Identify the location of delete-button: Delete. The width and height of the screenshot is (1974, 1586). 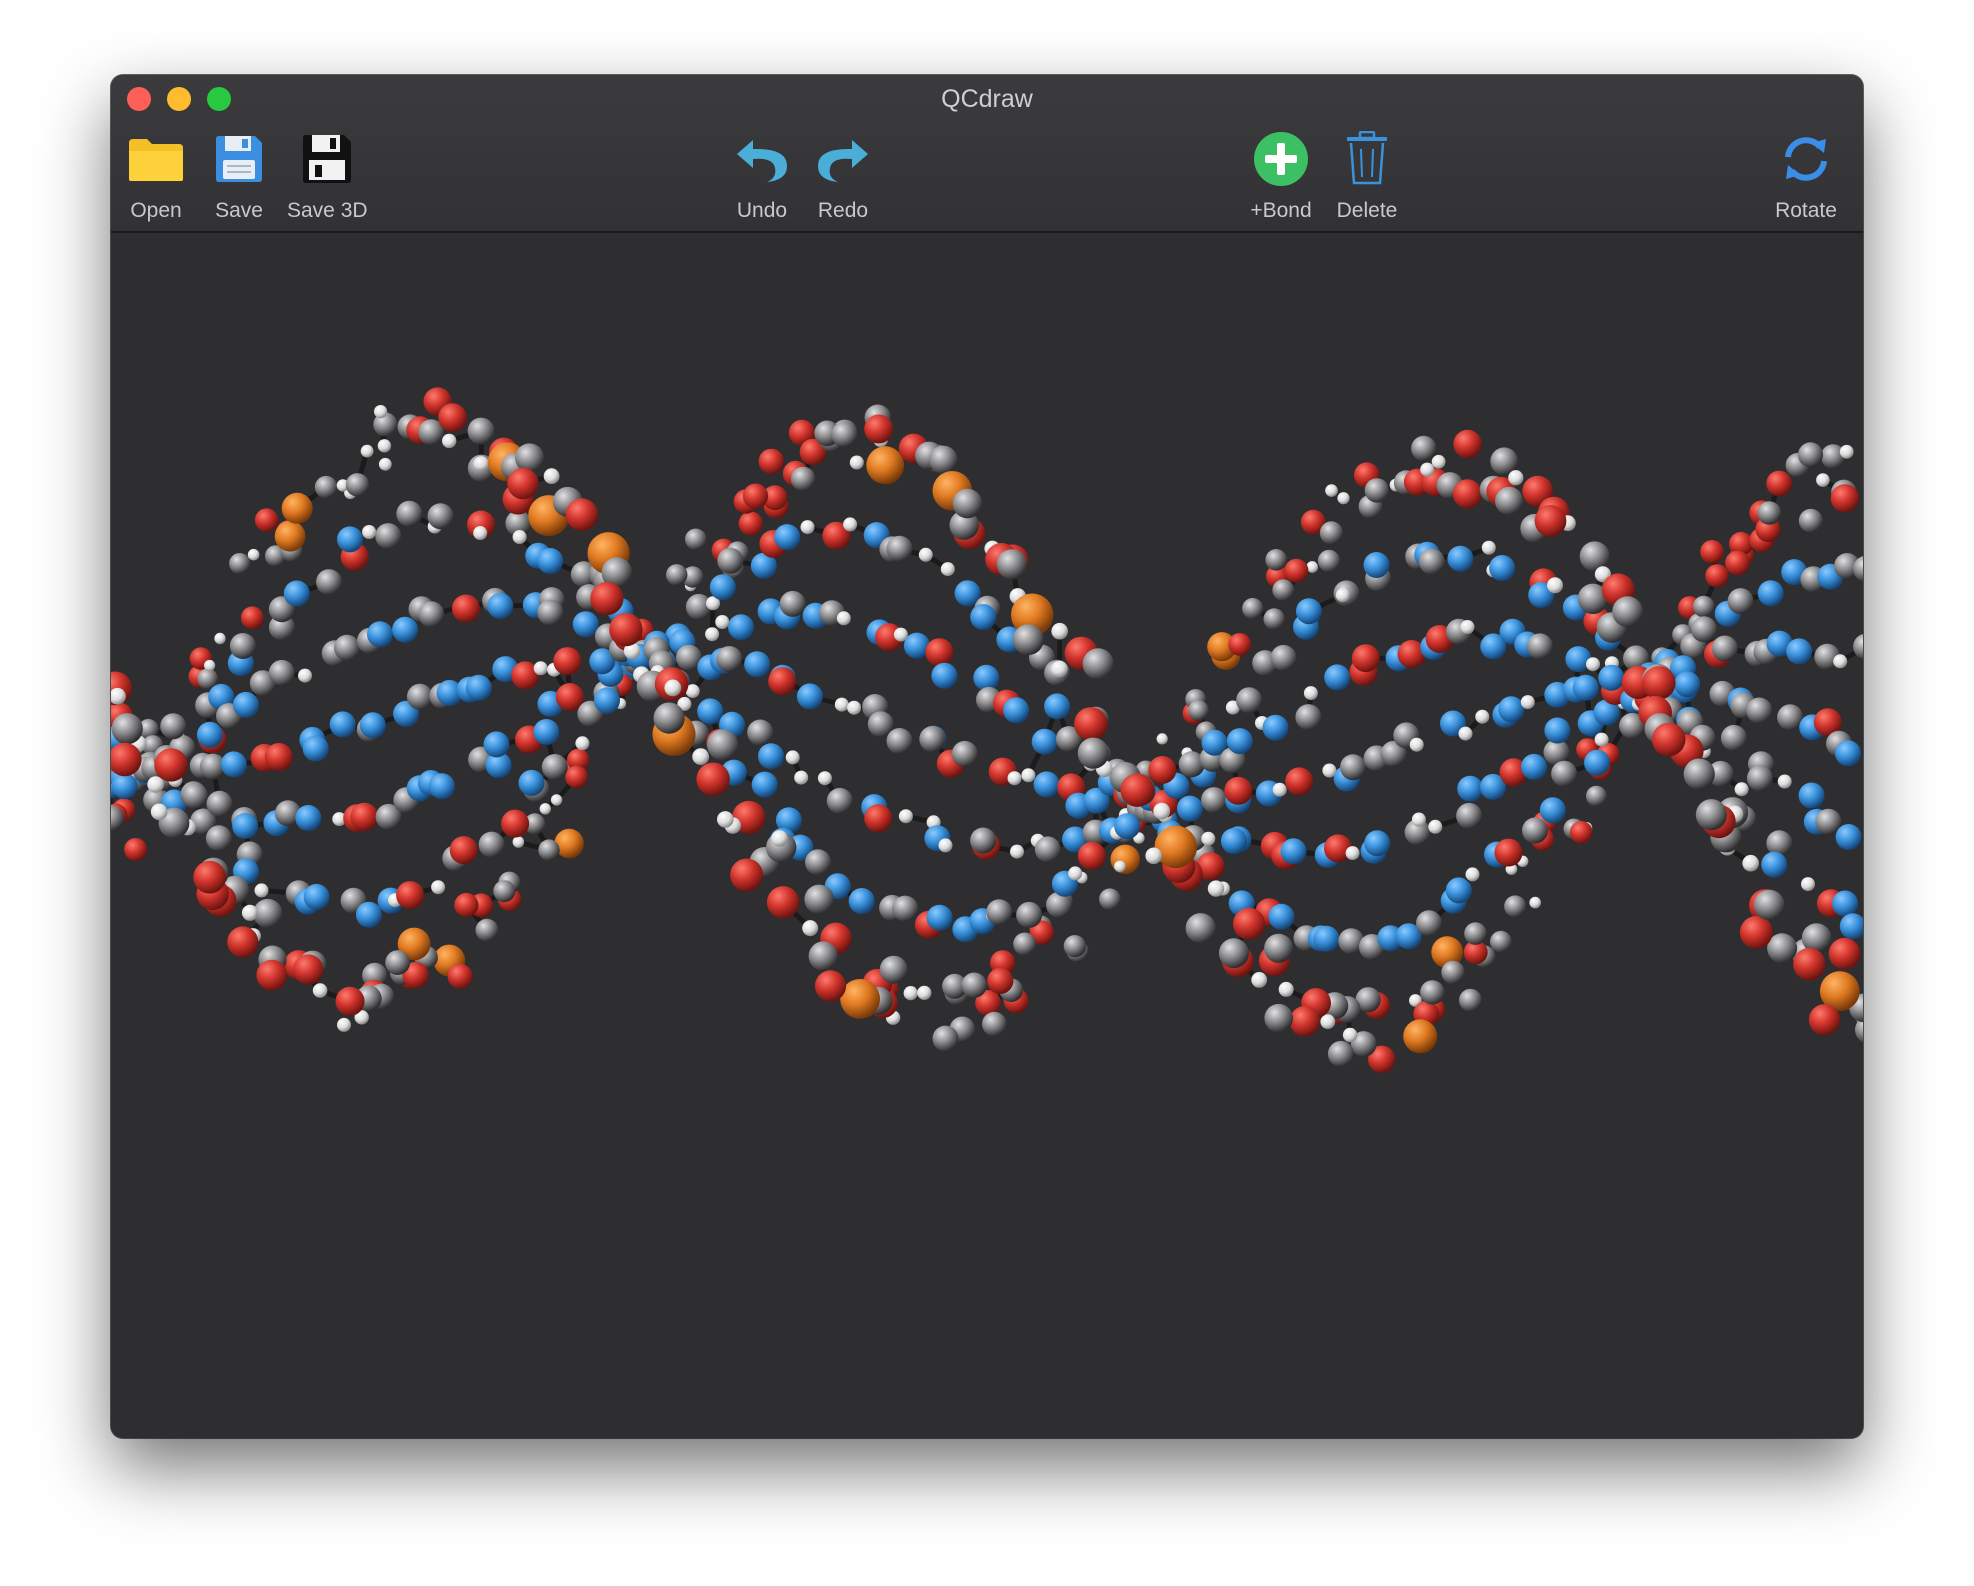
(1367, 175).